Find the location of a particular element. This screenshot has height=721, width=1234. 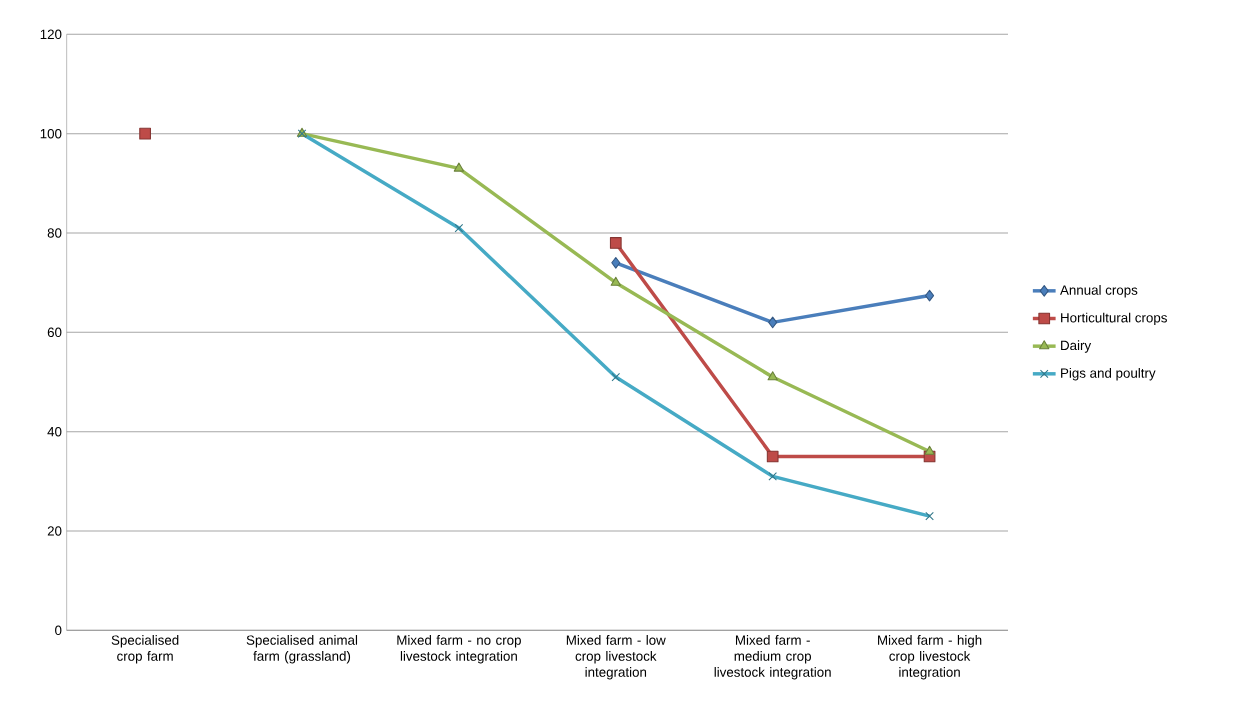

y-tick-label: 40 is located at coordinates (54, 431).